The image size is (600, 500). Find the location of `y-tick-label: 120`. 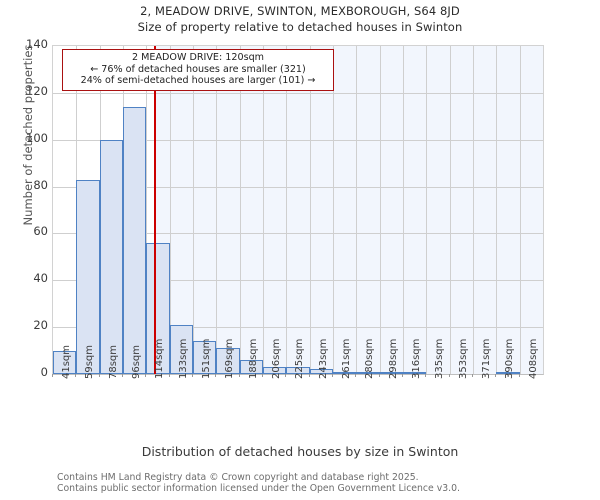

y-tick-label: 120 is located at coordinates (37, 90).